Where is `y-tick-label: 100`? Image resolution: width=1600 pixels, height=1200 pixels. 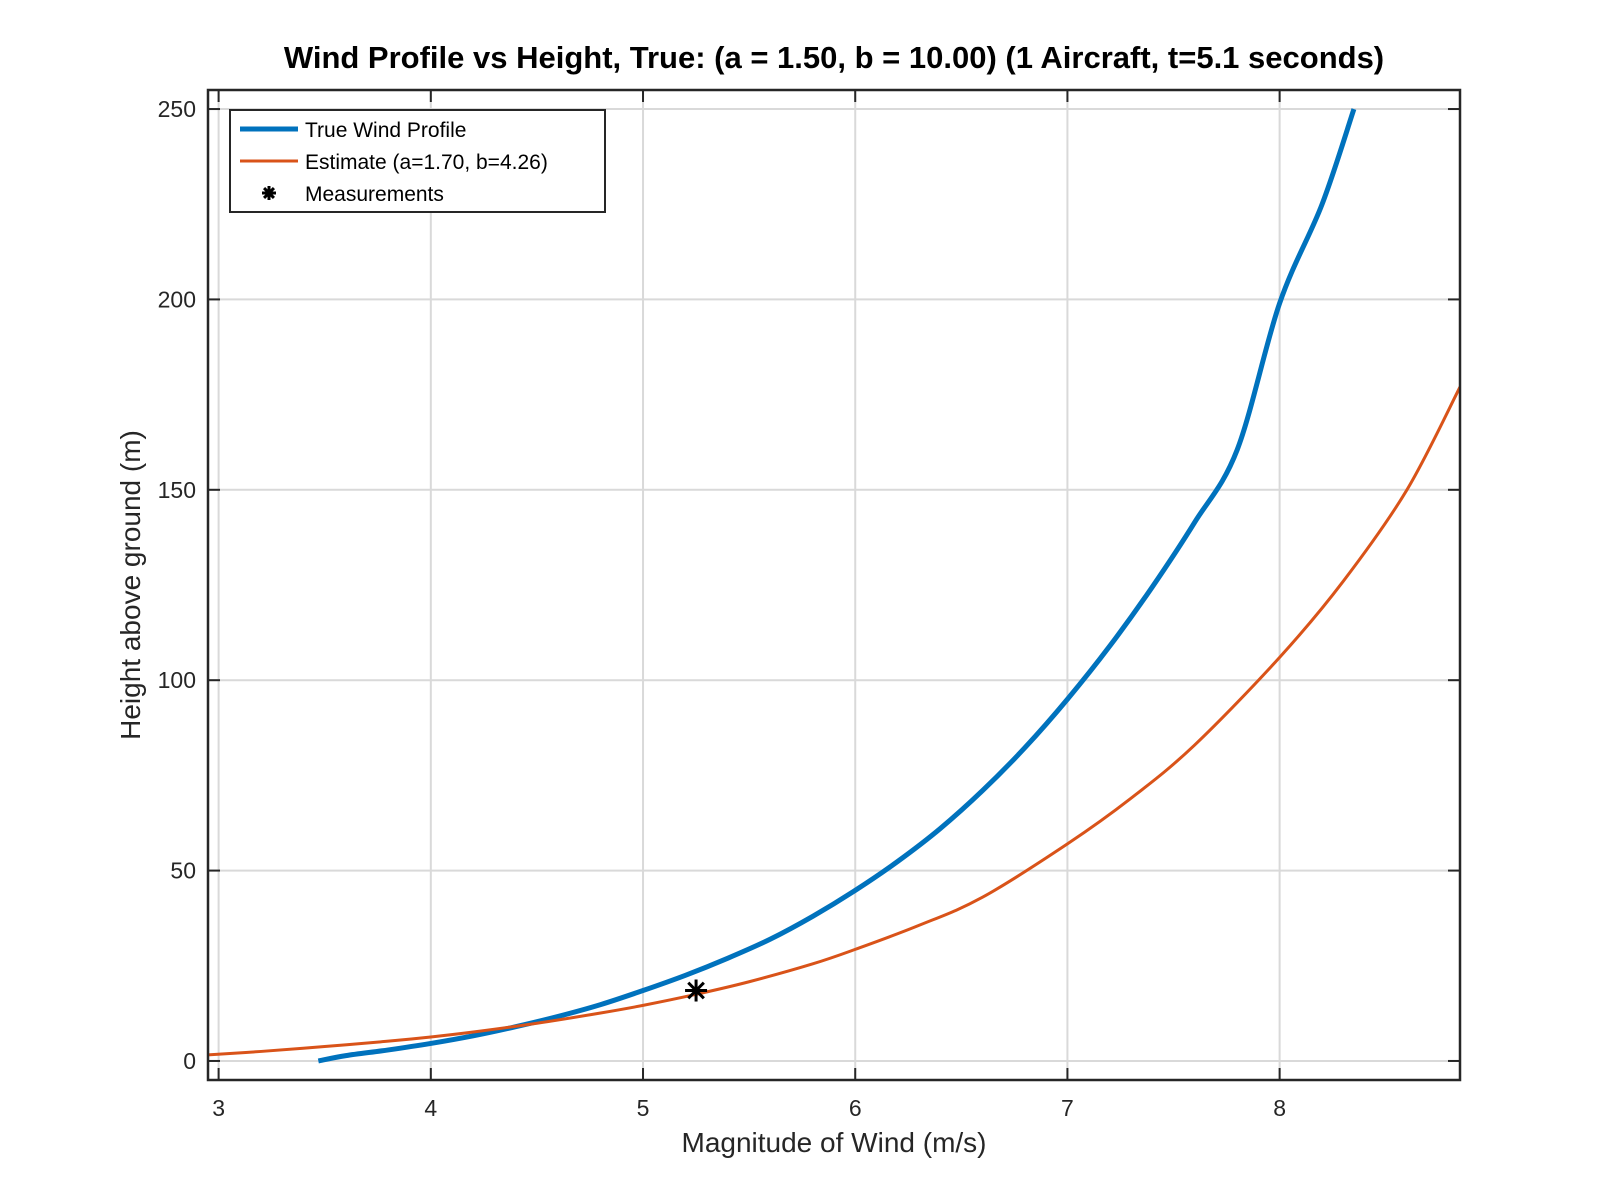
y-tick-label: 100 is located at coordinates (177, 680).